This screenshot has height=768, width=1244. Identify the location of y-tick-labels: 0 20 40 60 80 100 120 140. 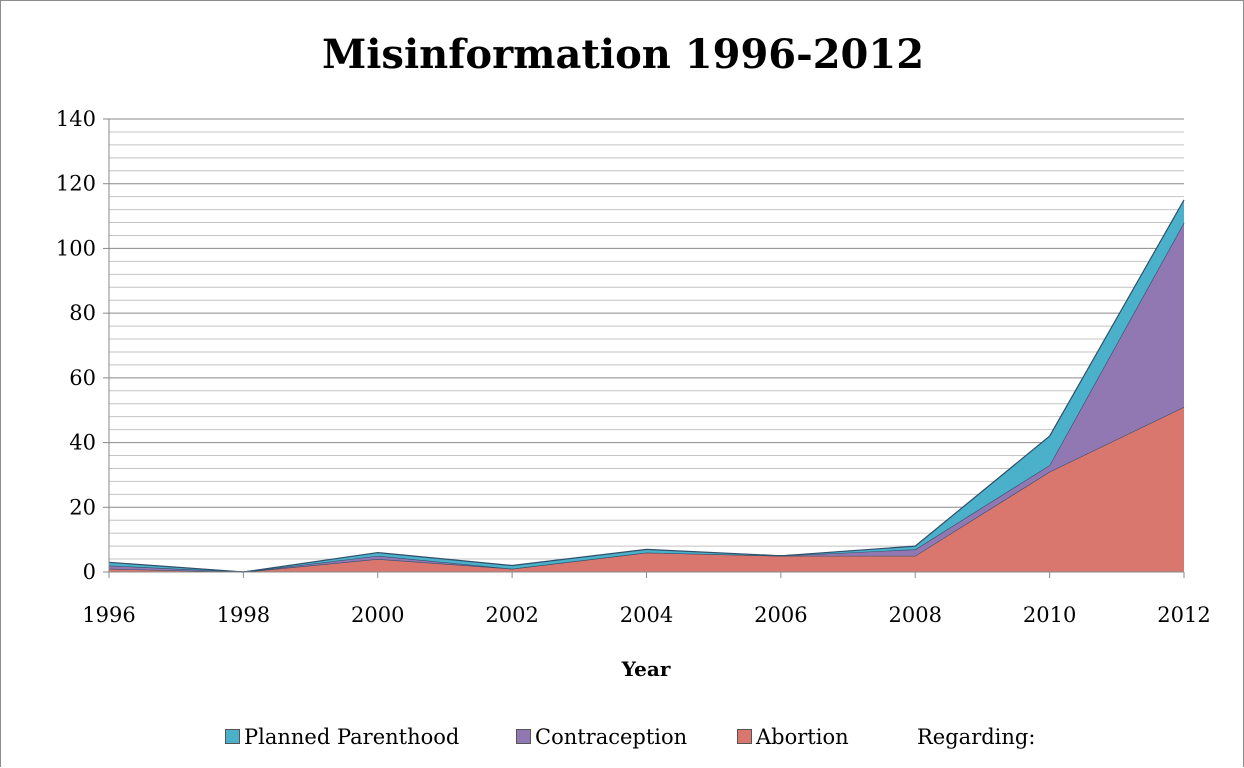
(76, 345).